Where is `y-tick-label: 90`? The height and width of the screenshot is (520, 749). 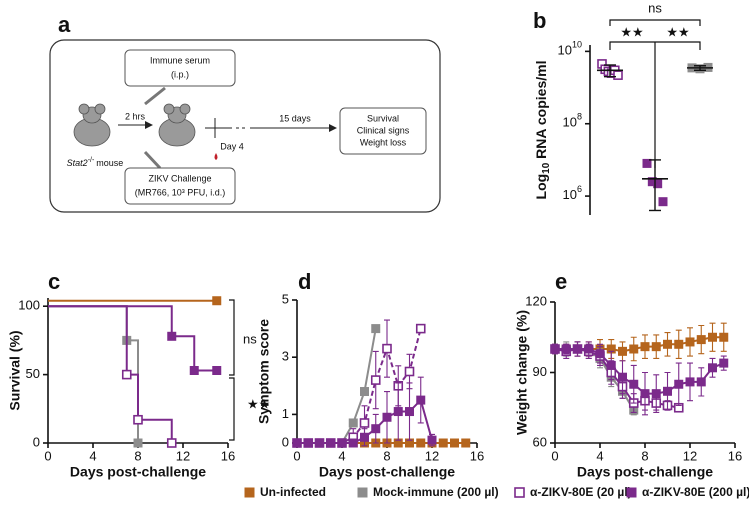
y-tick-label: 90 is located at coordinates (540, 371).